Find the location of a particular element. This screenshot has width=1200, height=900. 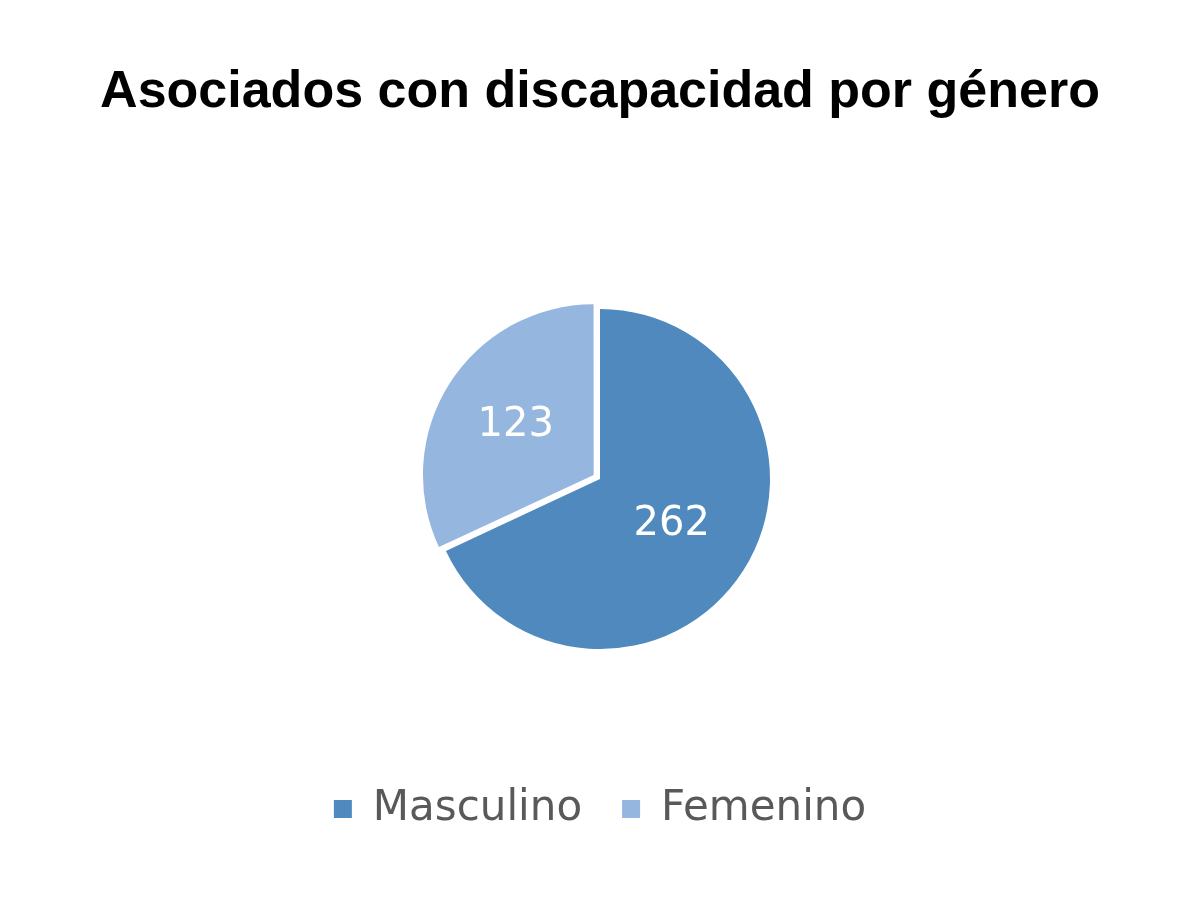

data-label: 123 is located at coordinates (515, 421).